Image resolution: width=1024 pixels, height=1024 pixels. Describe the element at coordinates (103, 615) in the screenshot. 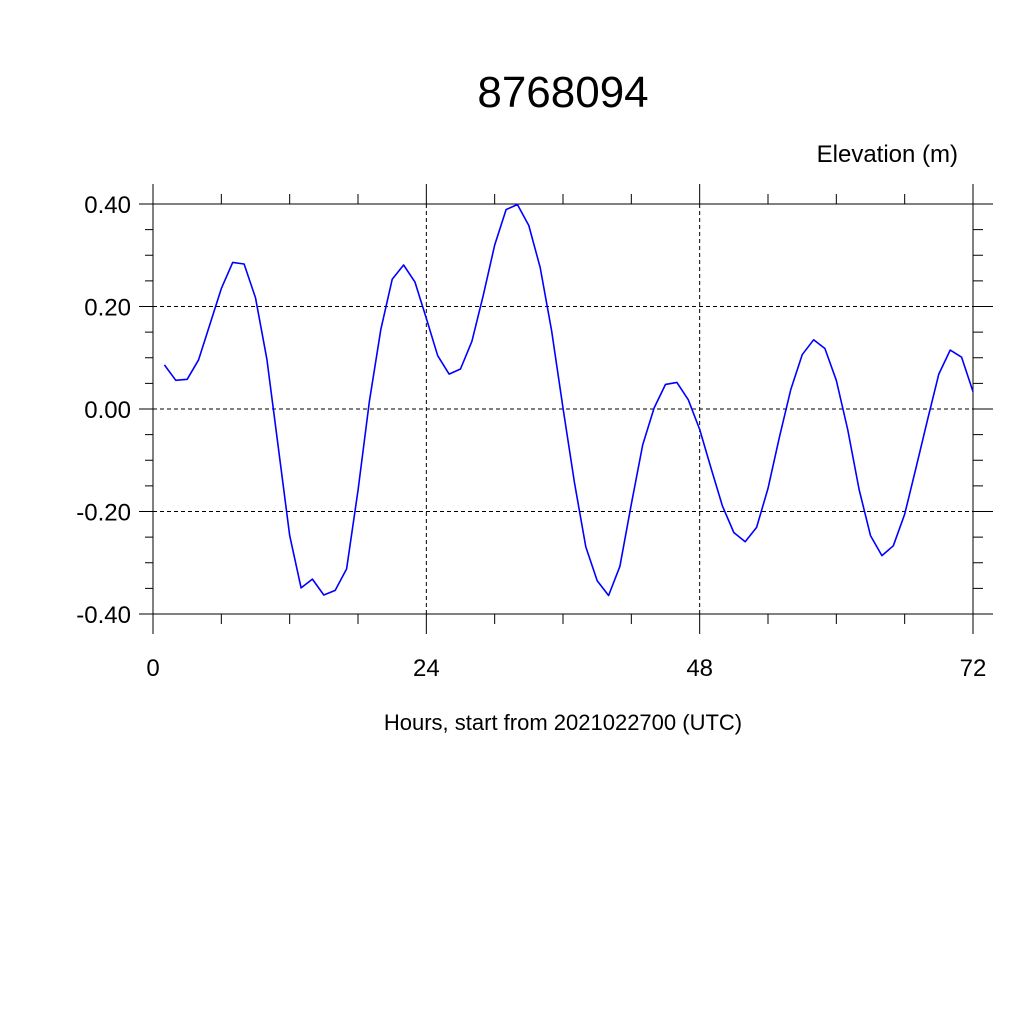

I see `y-tick-label: -0.40` at that location.